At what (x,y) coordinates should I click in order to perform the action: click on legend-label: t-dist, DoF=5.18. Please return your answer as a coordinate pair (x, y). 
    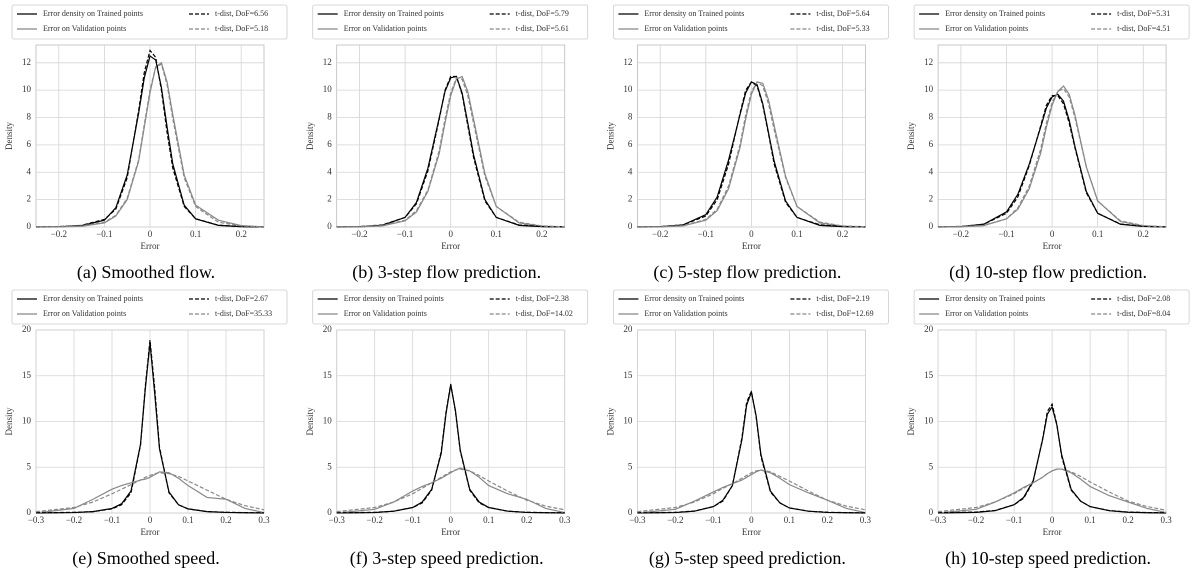
    Looking at the image, I should click on (241, 28).